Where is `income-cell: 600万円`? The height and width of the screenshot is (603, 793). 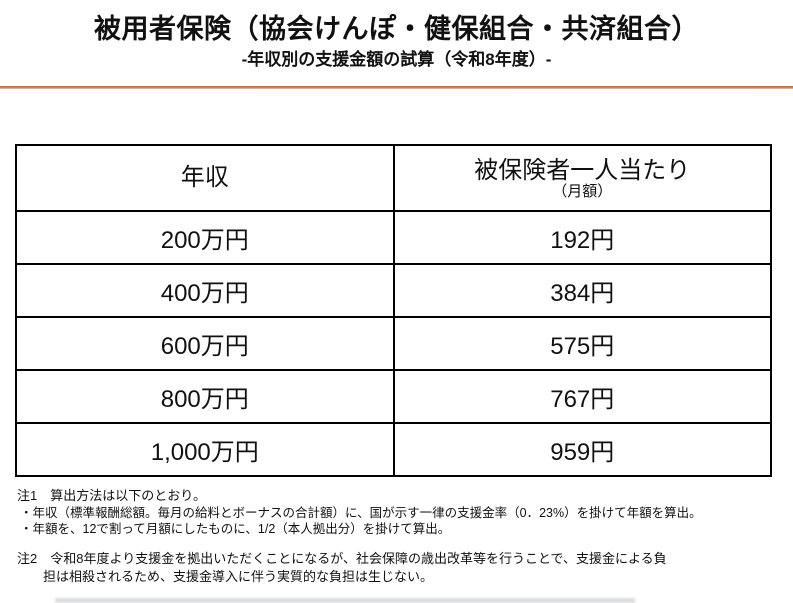 income-cell: 600万円 is located at coordinates (205, 343).